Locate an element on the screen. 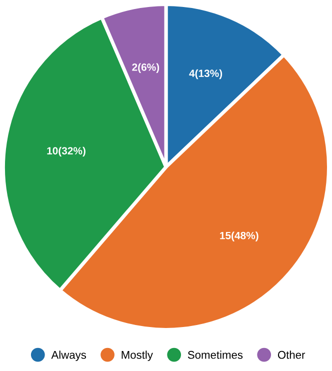  legend-label: Mostly is located at coordinates (137, 355).